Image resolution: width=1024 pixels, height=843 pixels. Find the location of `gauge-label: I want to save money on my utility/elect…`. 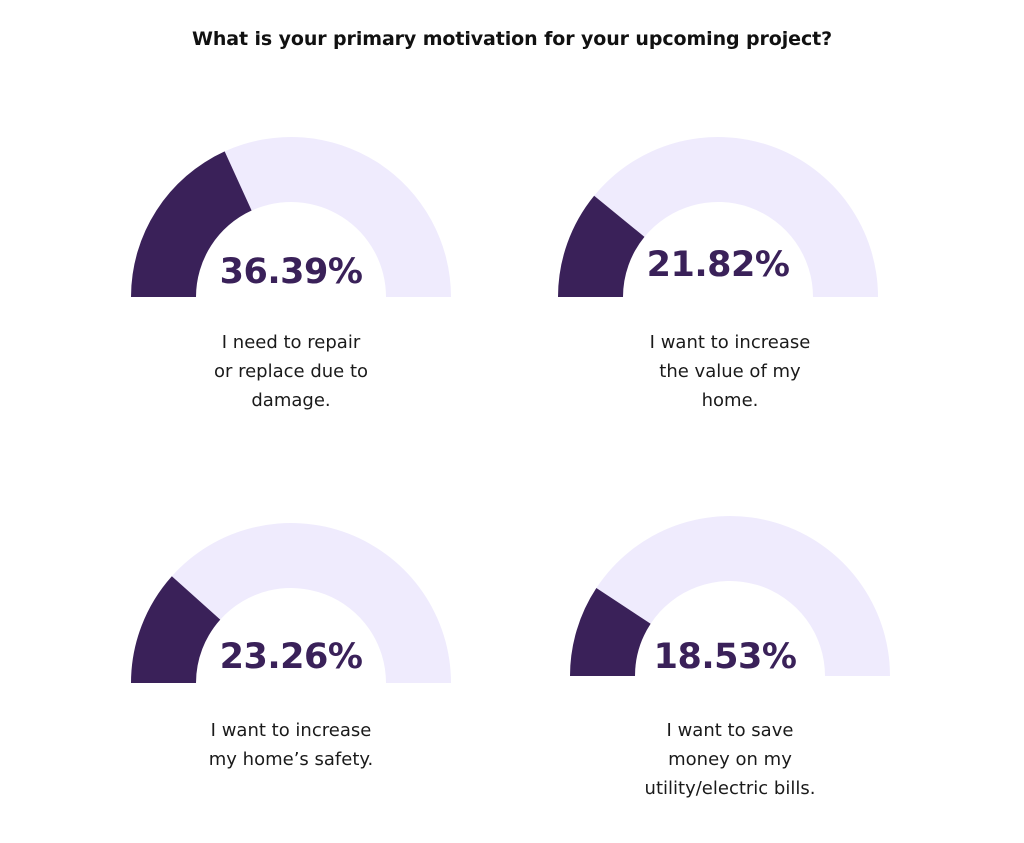

gauge-label: I want to save money on my utility/elect… is located at coordinates (730, 759).